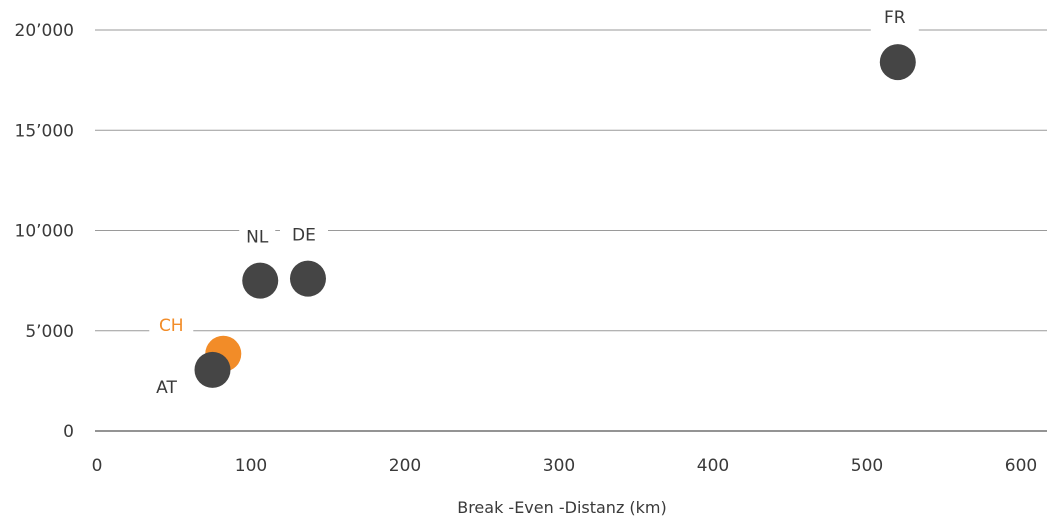 This screenshot has width=1053, height=525. Describe the element at coordinates (68, 432) in the screenshot. I see `y-tick-label: 0` at that location.